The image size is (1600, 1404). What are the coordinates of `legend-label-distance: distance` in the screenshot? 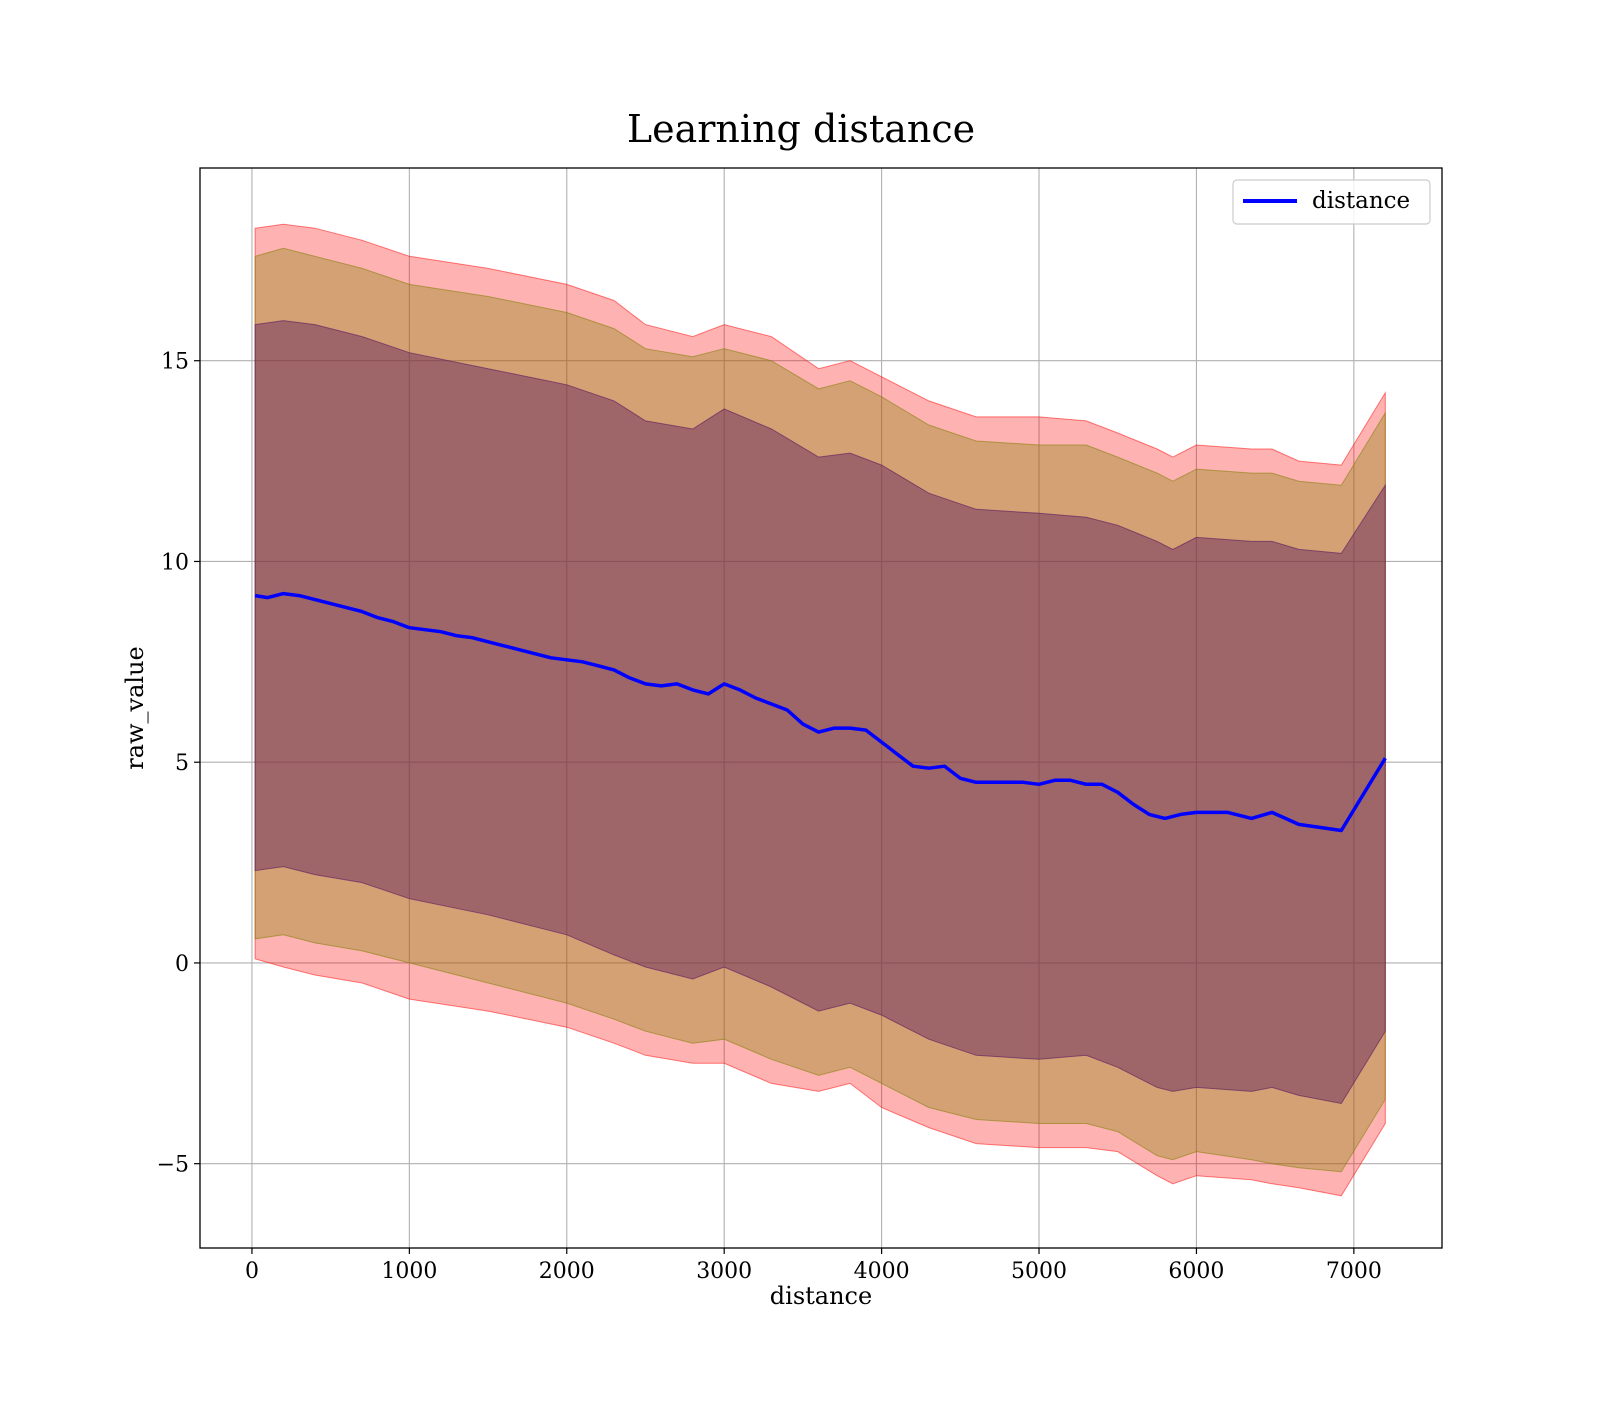 It's located at (1361, 201).